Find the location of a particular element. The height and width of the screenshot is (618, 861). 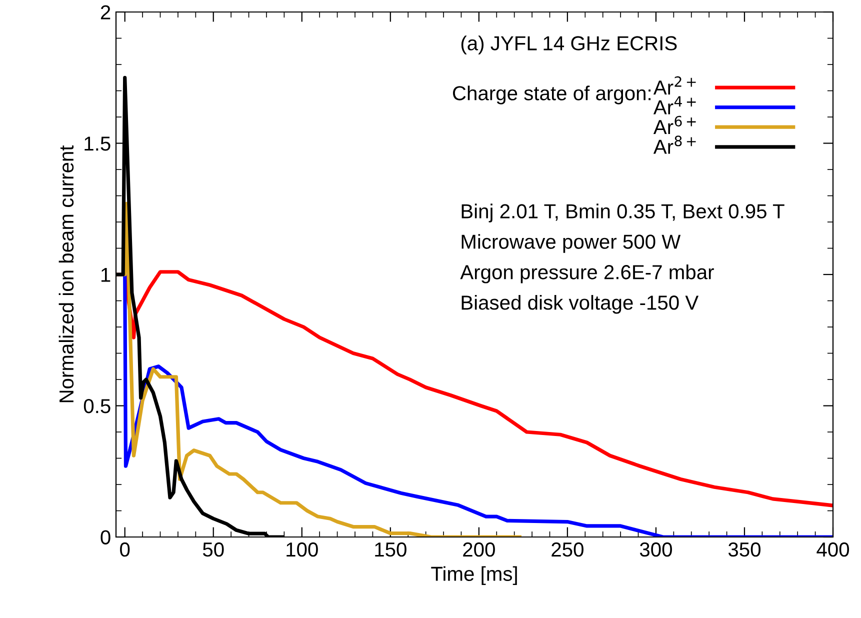

annotation: Binj 2.01 T, Bmin 0.35 T, Bext 0.95 T is located at coordinates (623, 213).